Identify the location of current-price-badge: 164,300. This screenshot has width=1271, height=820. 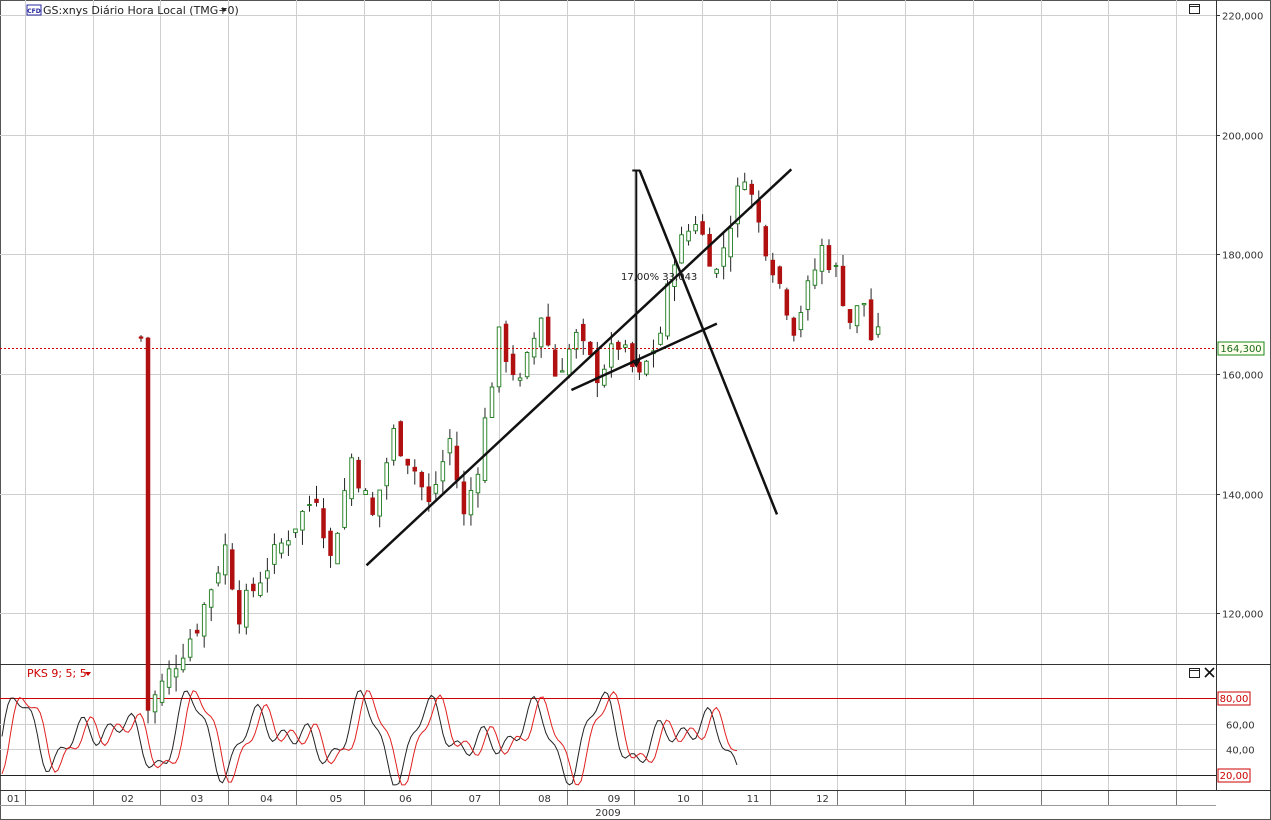
(1241, 348).